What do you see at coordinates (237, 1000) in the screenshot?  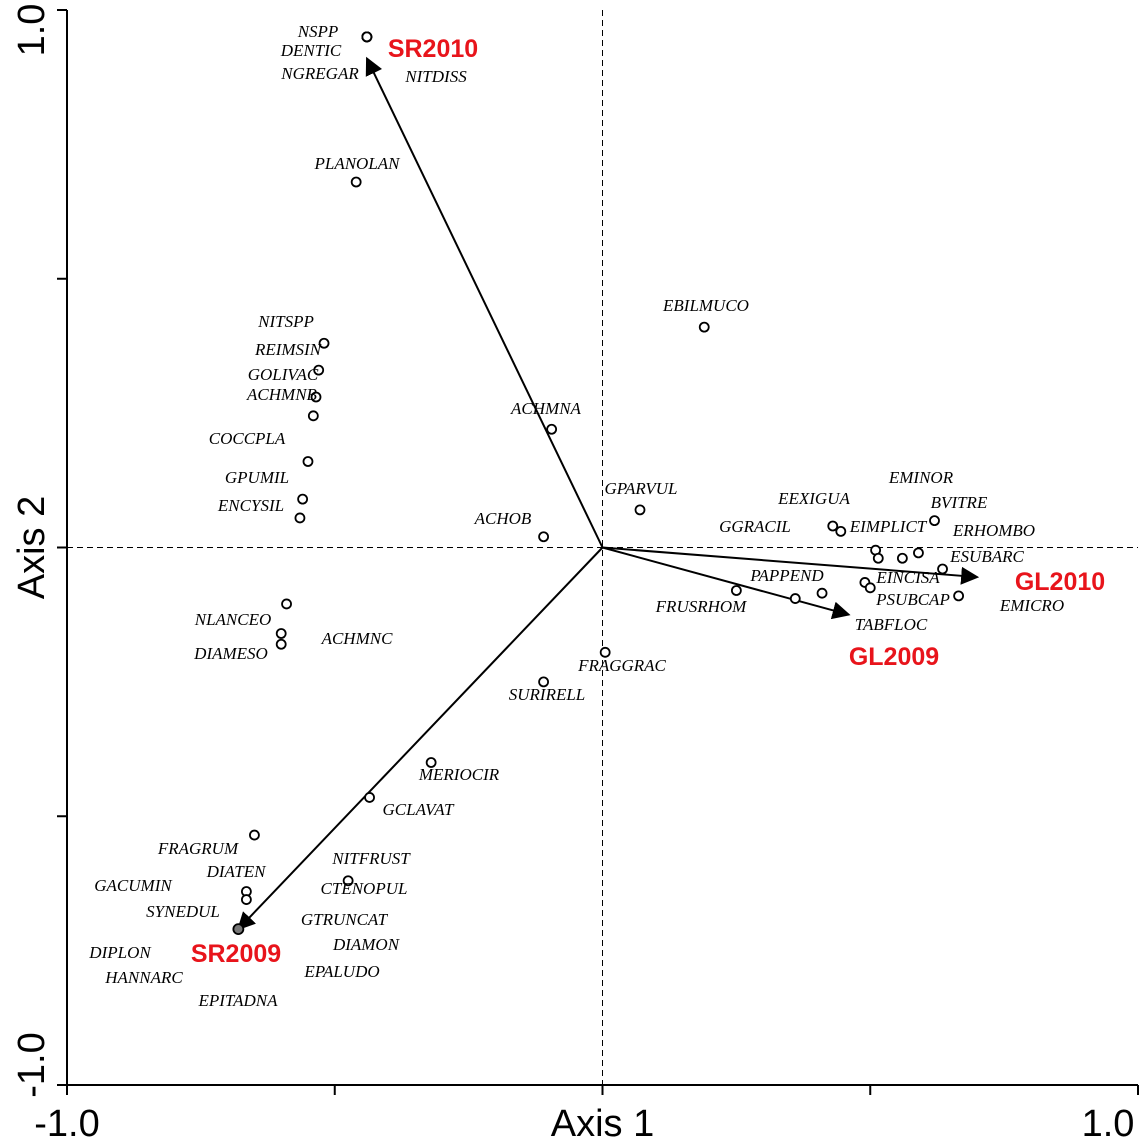 I see `species-label: EPITADNA` at bounding box center [237, 1000].